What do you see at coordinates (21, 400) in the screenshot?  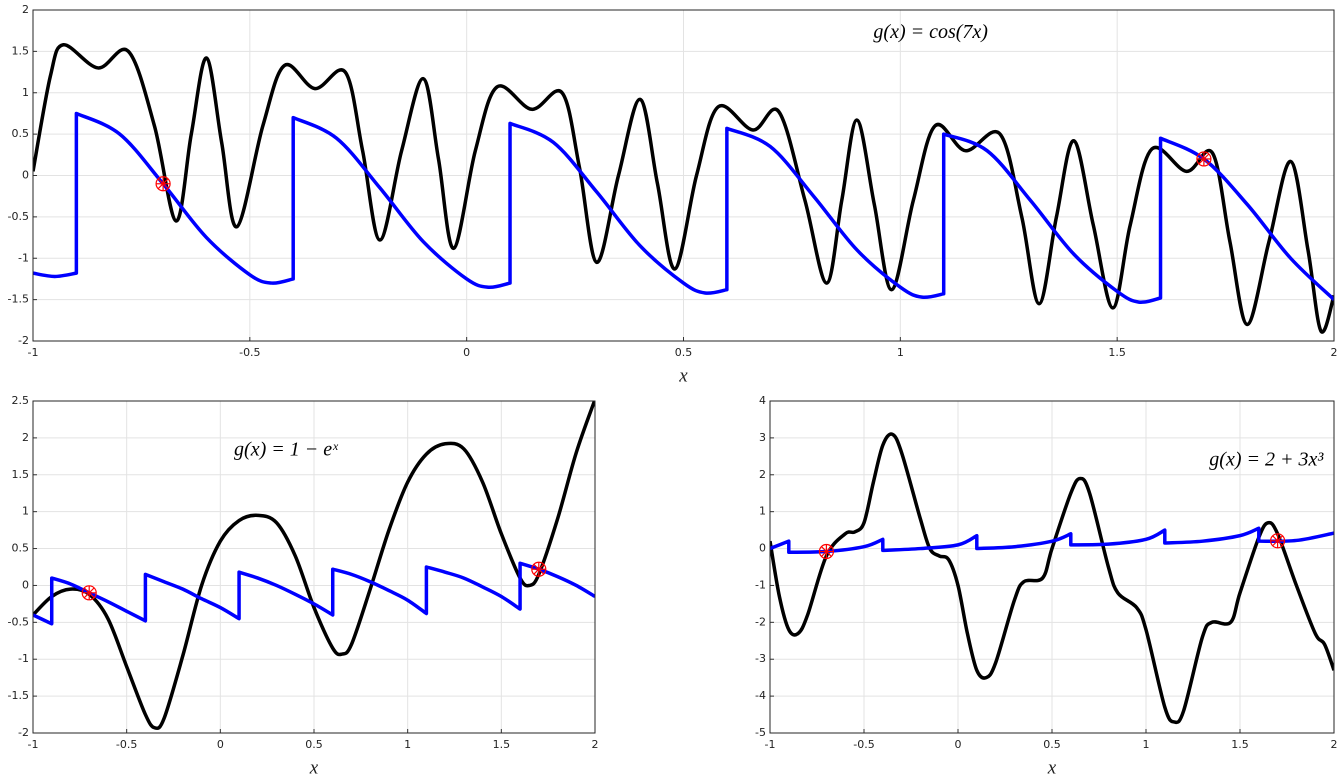 I see `y-tick-label: 2.5` at bounding box center [21, 400].